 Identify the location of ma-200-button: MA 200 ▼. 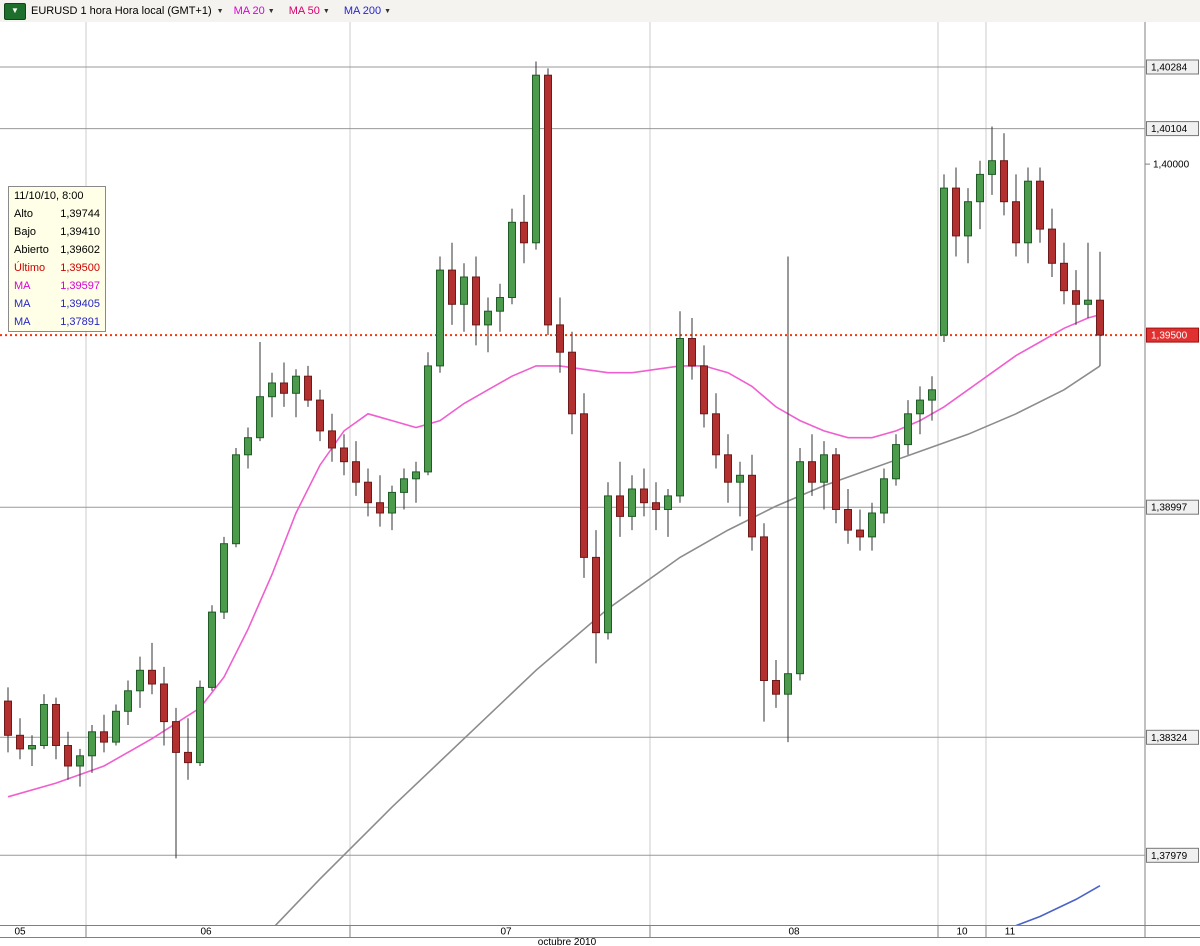
(367, 11).